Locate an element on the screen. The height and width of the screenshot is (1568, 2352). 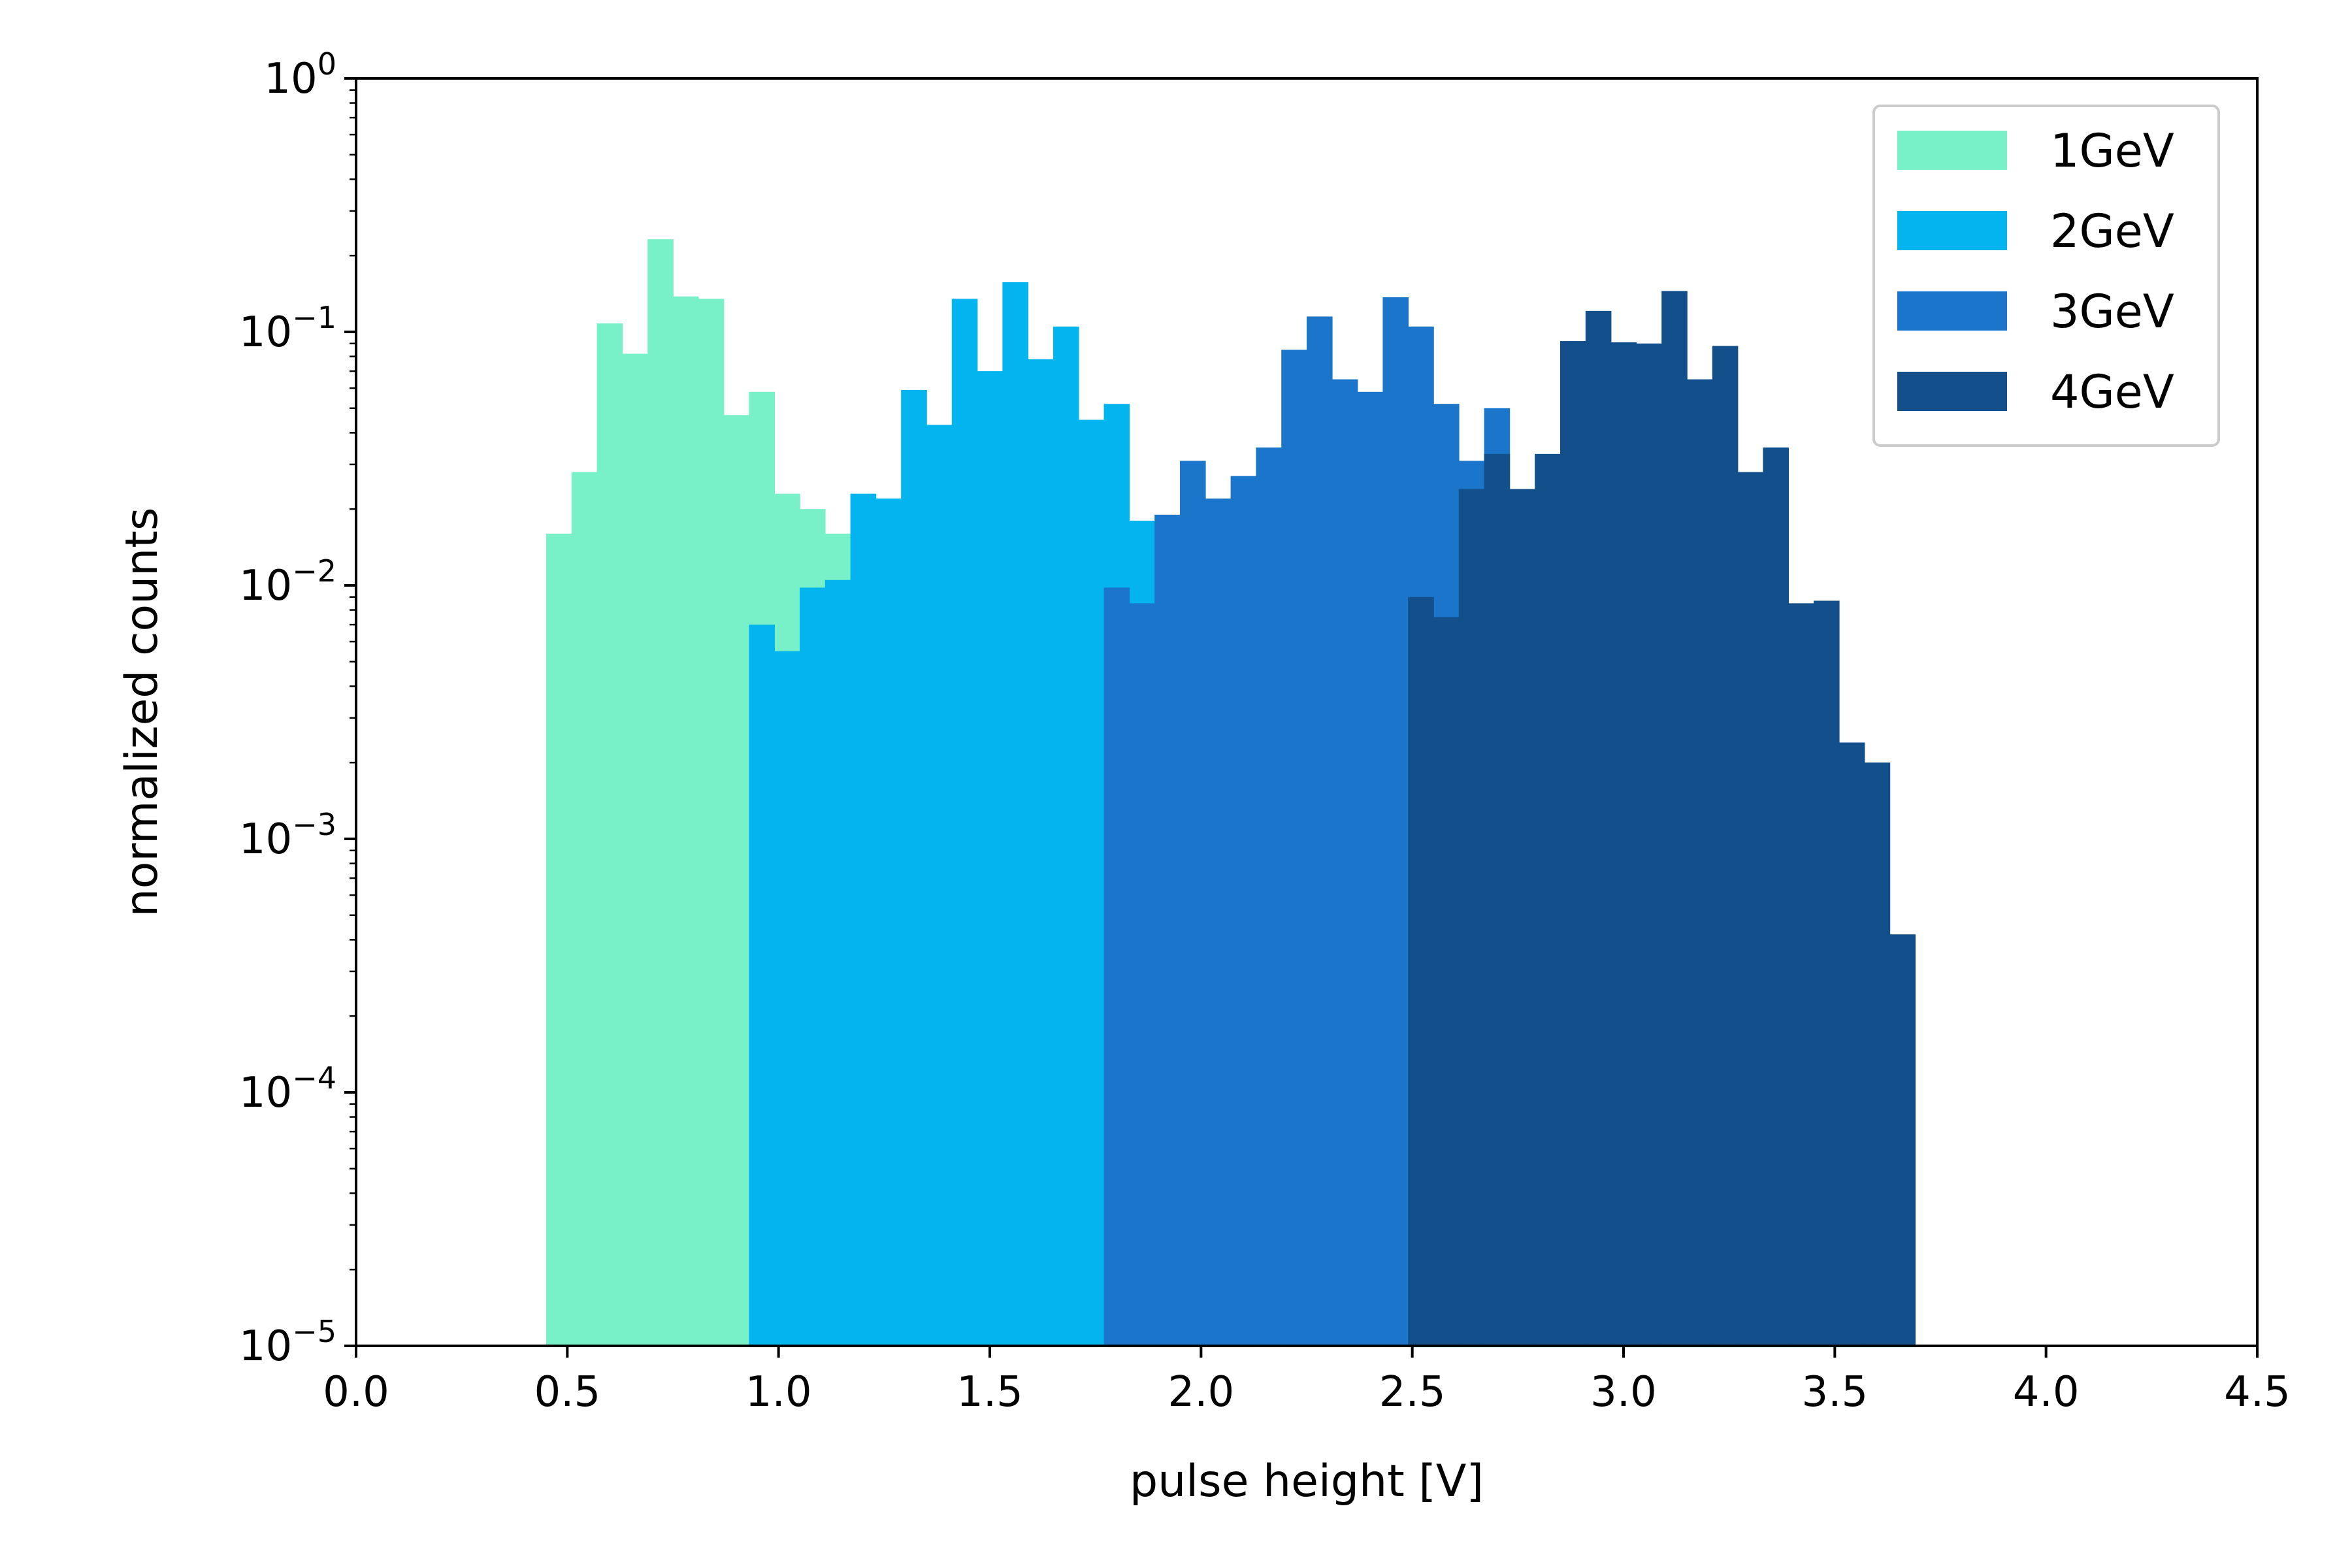
y-axis-label: normalized counts is located at coordinates (142, 712).